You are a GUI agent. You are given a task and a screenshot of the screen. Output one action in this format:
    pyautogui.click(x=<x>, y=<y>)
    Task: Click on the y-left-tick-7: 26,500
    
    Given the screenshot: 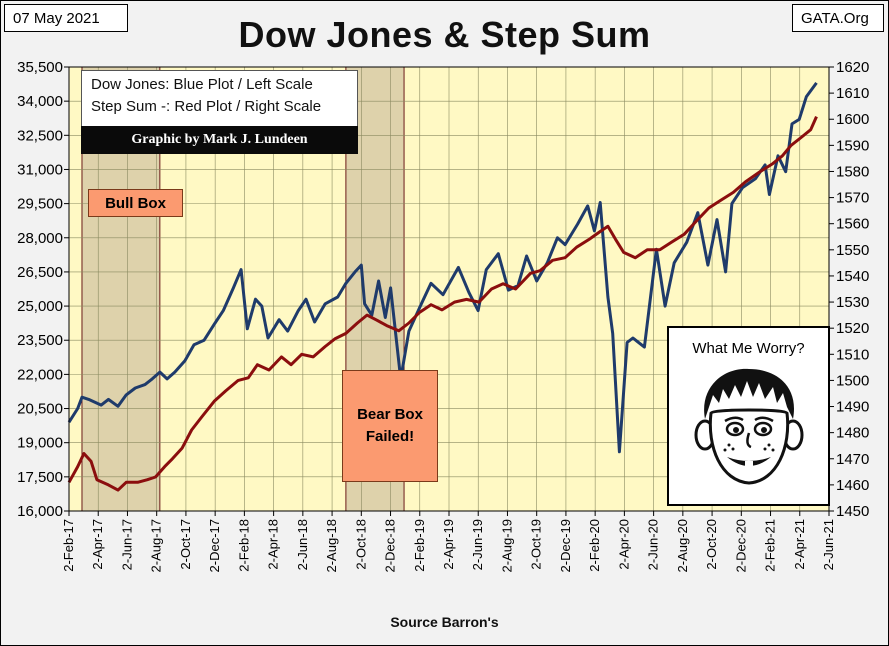 What is the action you would take?
    pyautogui.click(x=40, y=272)
    